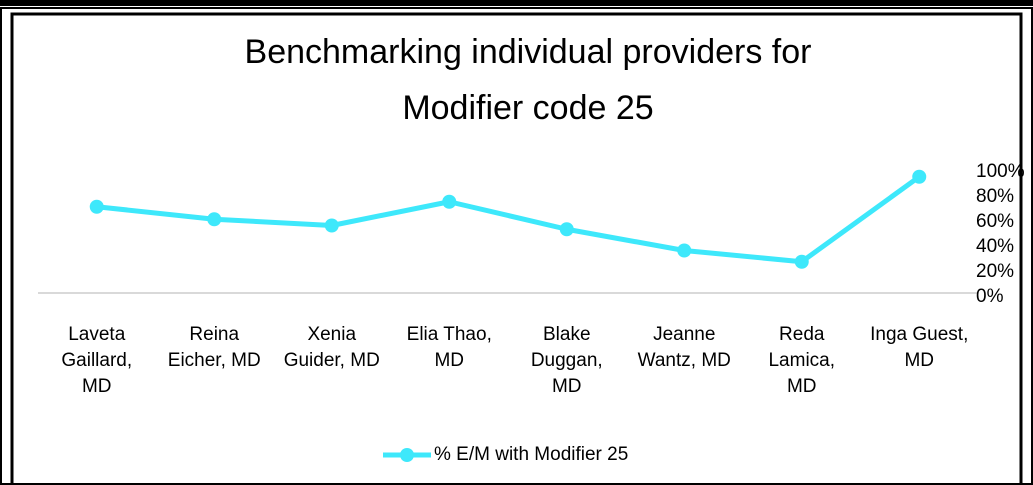  I want to click on y-tick-label: 80%, so click(995, 196).